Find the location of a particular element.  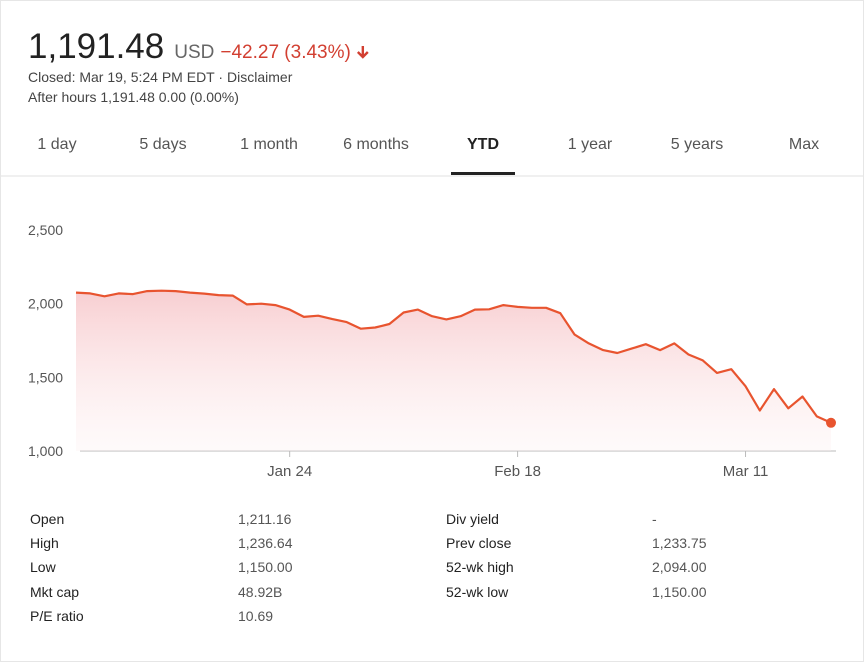

y-tick-label: 2,000 is located at coordinates (45, 304).